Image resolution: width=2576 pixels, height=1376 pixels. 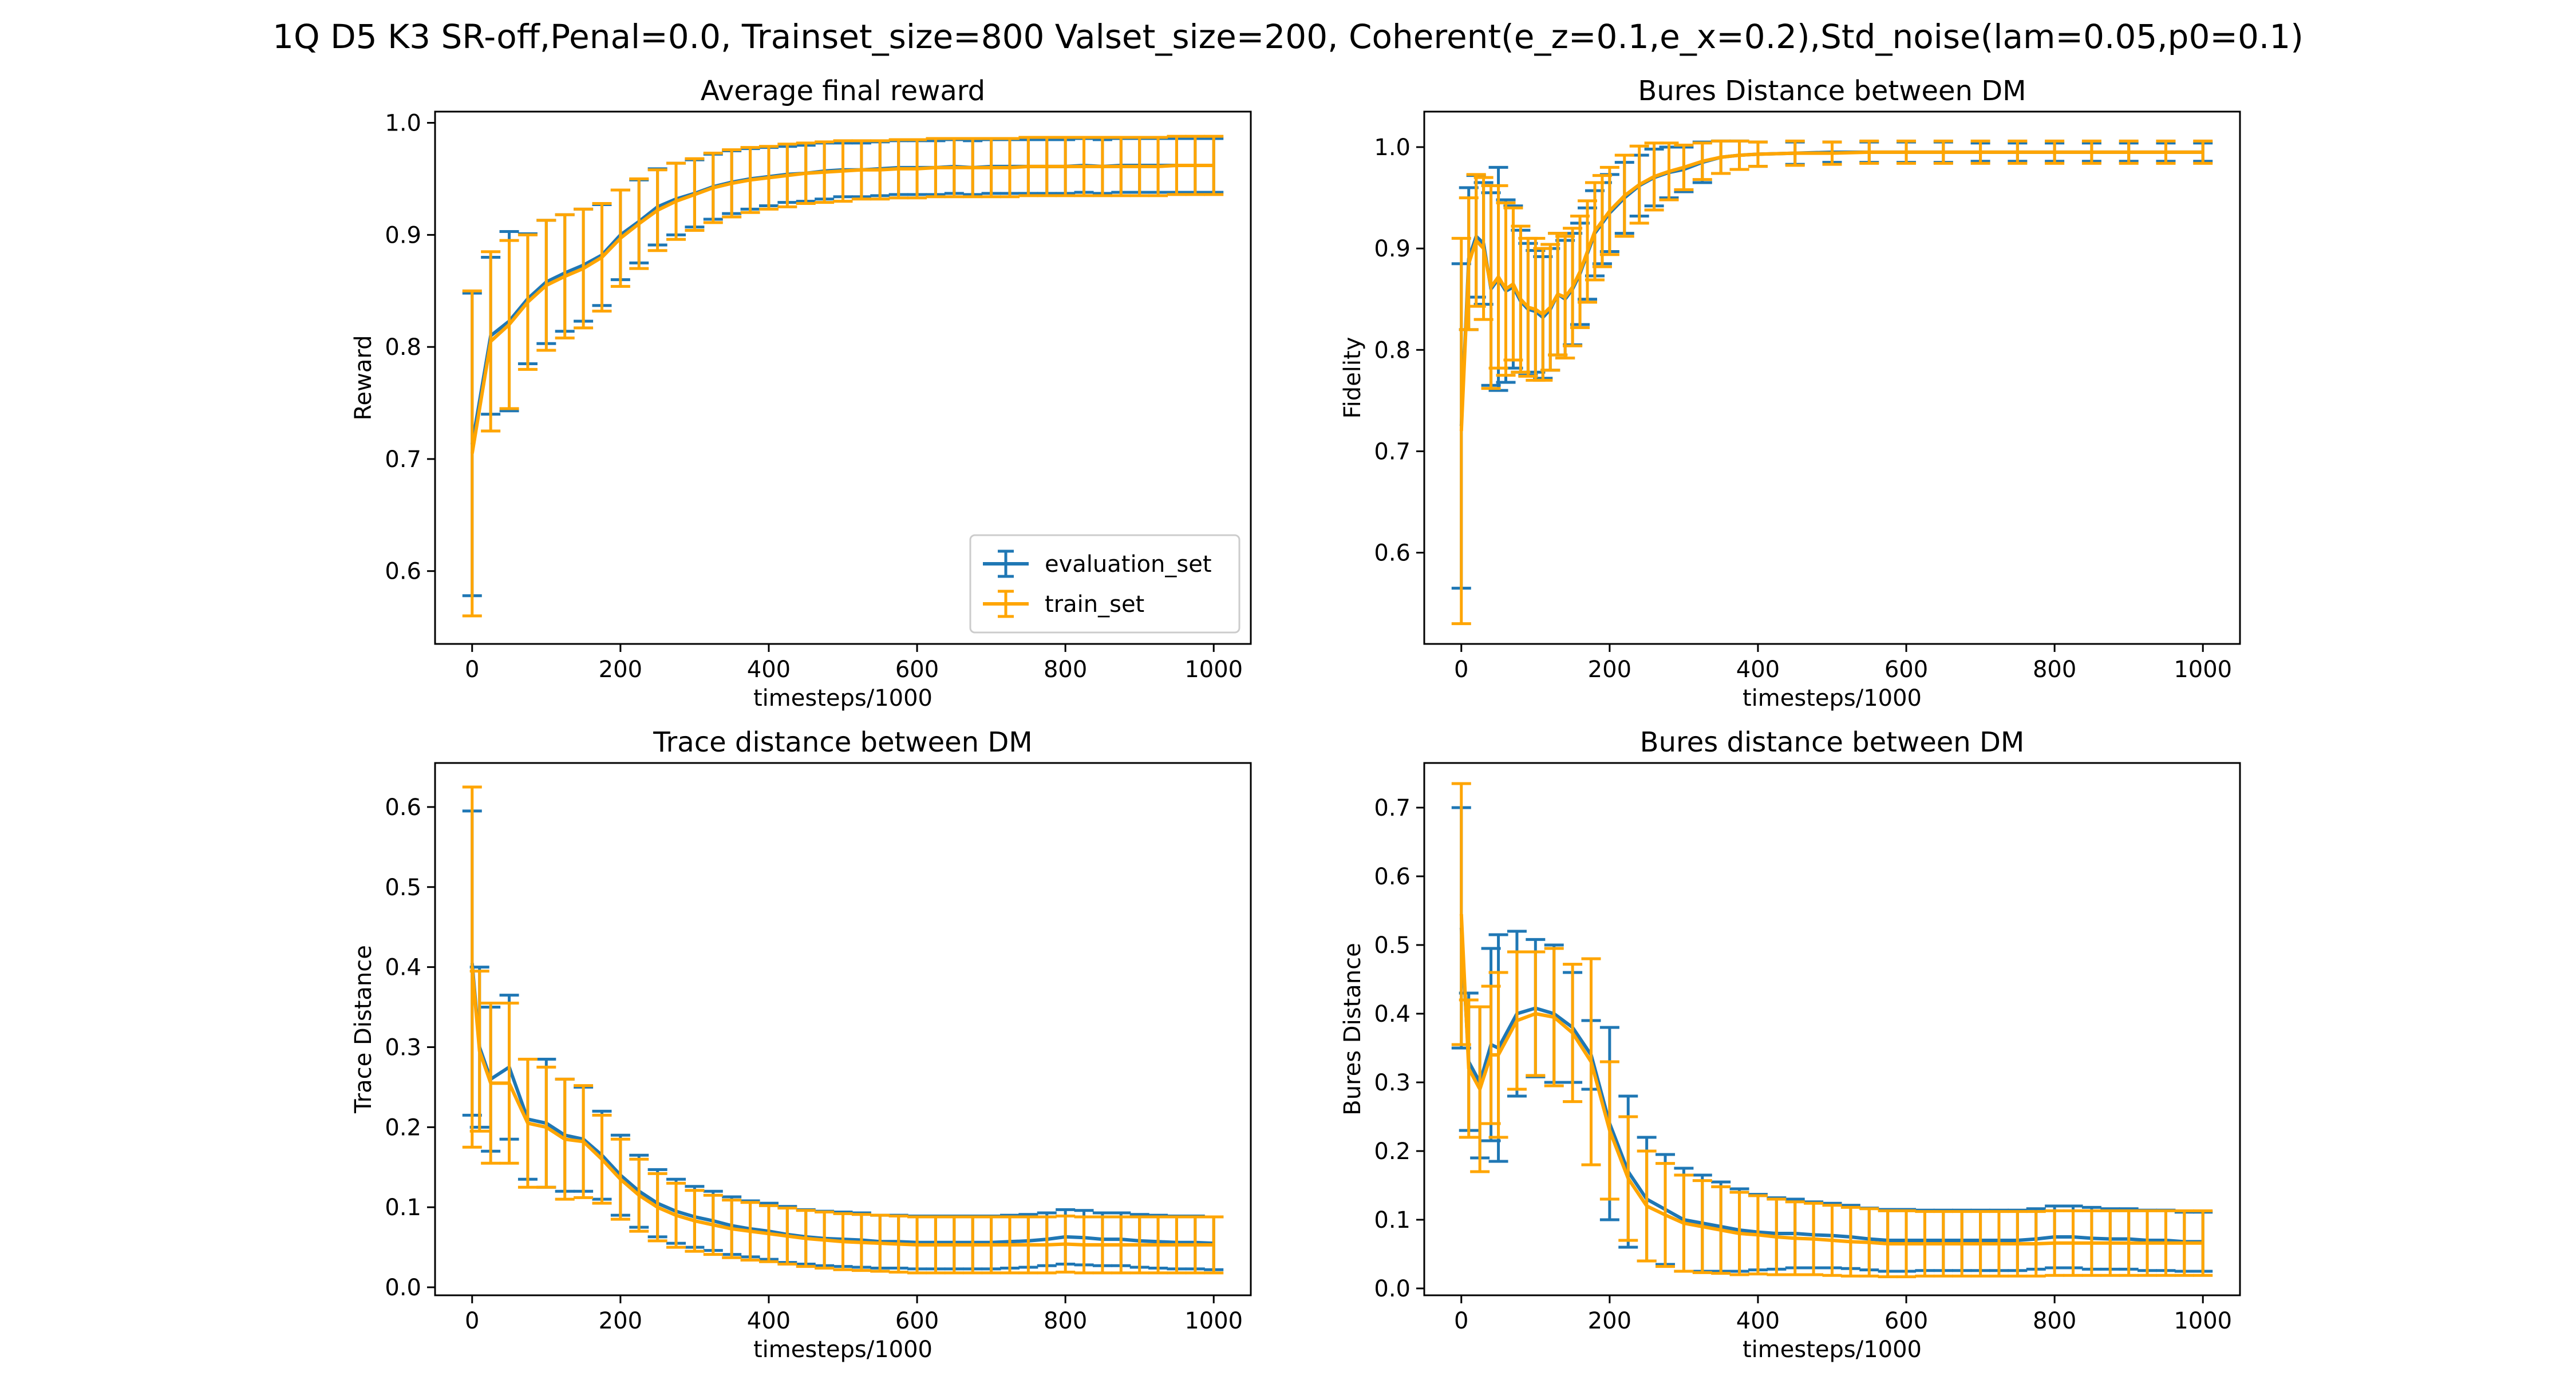 I want to click on series-train_set-trace-distance, so click(x=843, y=1030).